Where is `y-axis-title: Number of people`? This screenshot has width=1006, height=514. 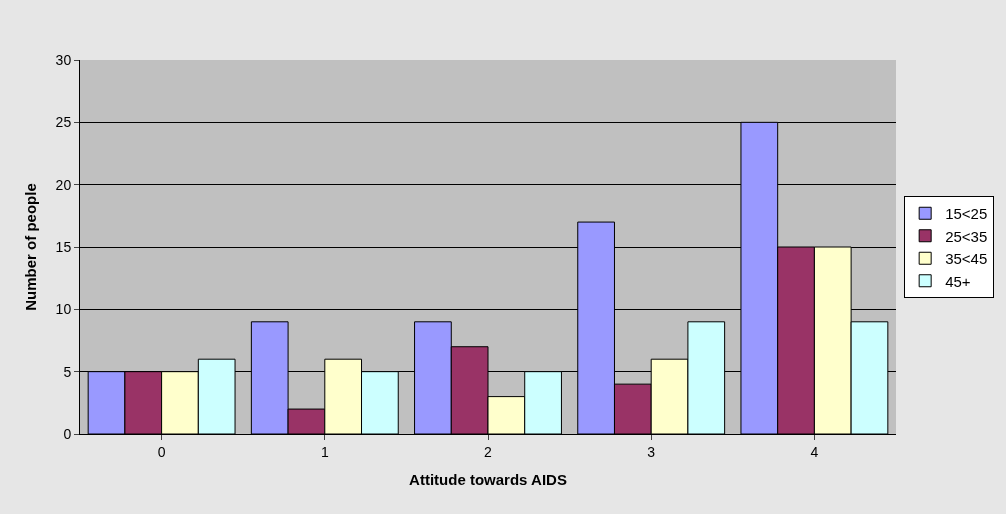 y-axis-title: Number of people is located at coordinates (30, 247).